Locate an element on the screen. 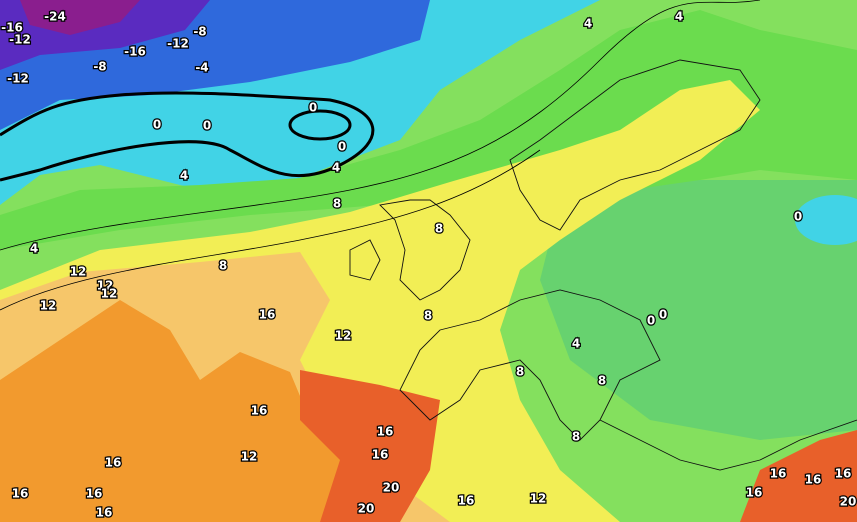 This screenshot has height=522, width=857. contour-label: -4 is located at coordinates (201, 68).